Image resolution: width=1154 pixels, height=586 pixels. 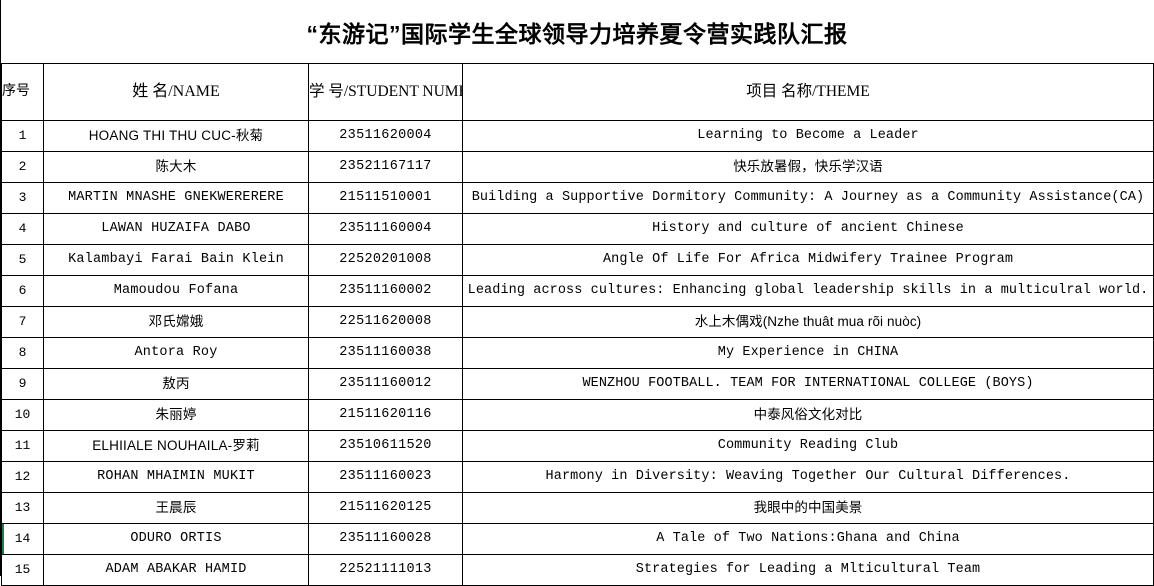 I want to click on page-title: “东游记”国际学生全球领导力培养夏令营实践队汇报, so click(x=577, y=33).